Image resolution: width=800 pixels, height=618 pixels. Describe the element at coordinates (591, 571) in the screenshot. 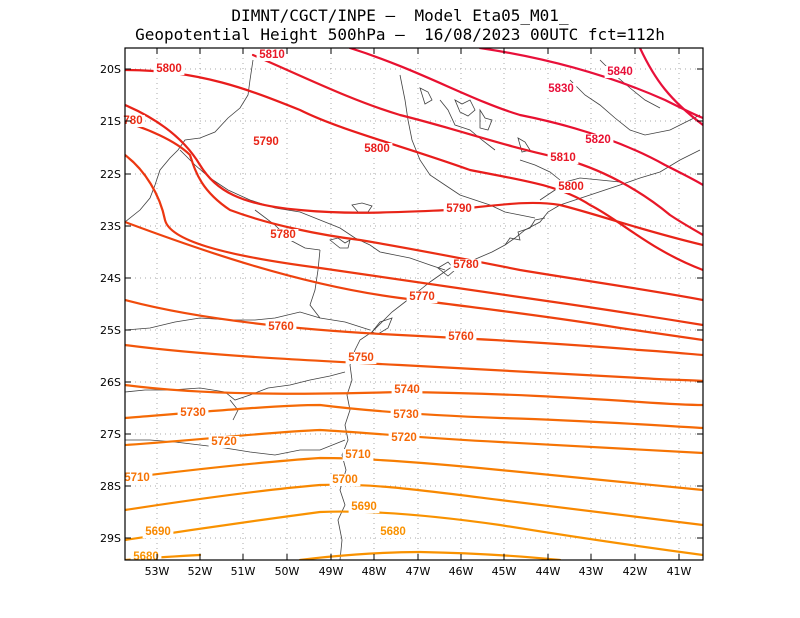

I see `x-tick-label: 43W` at that location.